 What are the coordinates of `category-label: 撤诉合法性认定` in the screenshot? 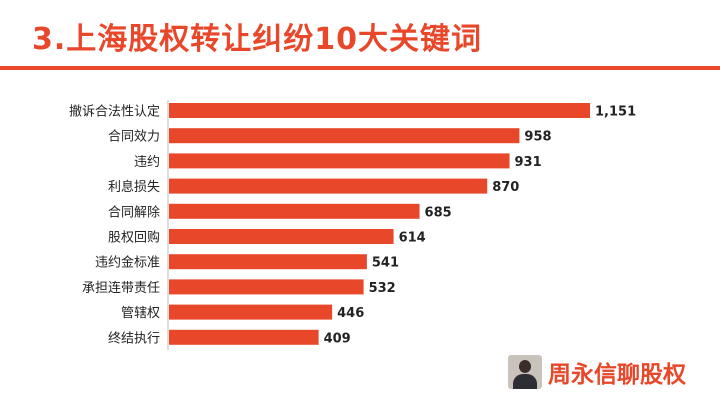 It's located at (114, 112).